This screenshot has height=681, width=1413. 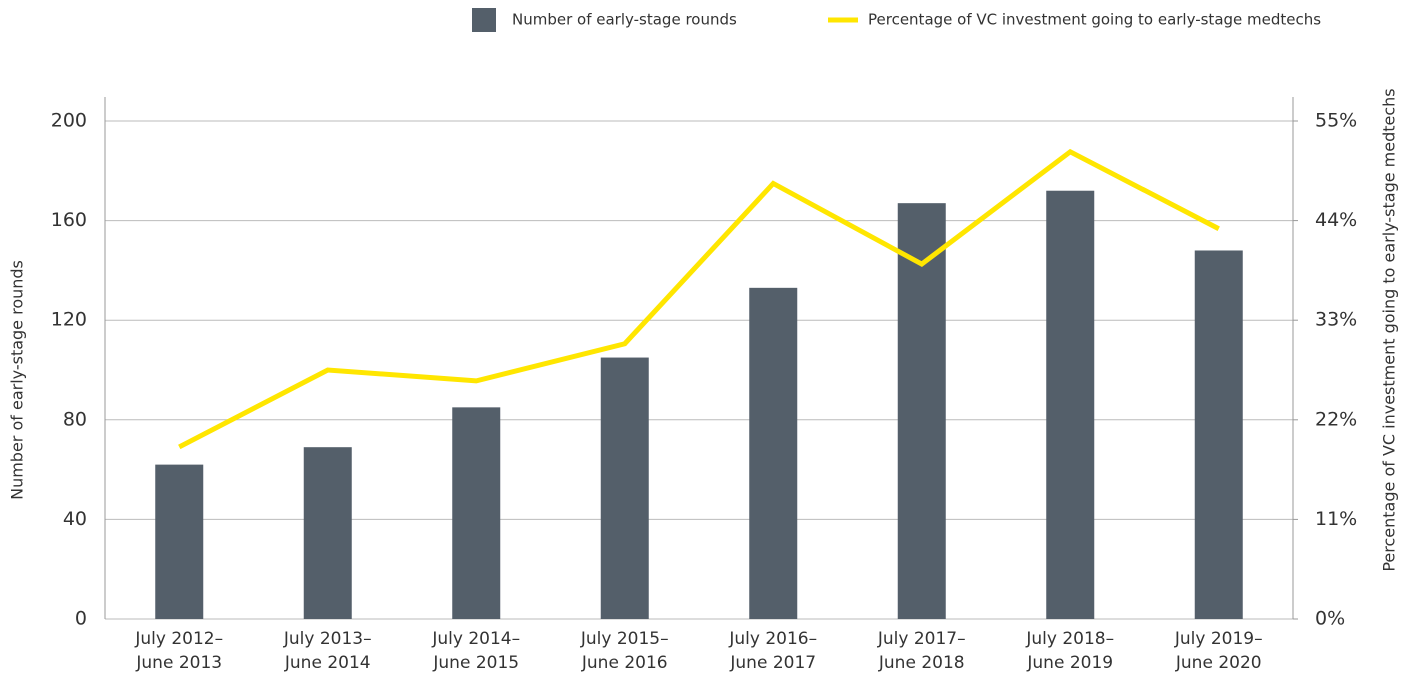 I want to click on x-tick-label: July 2018–, so click(x=1069, y=639).